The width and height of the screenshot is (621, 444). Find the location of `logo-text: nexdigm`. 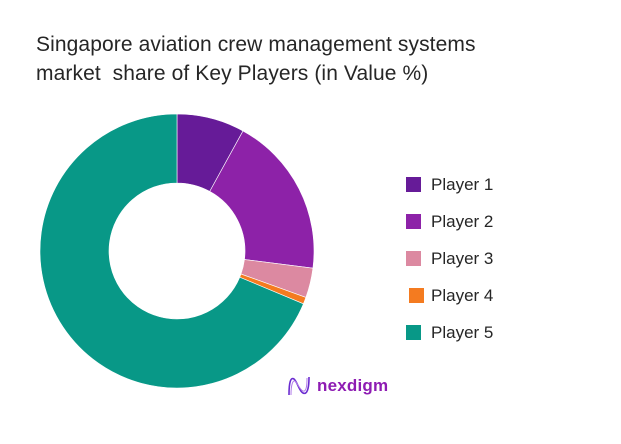

logo-text: nexdigm is located at coordinates (353, 385).